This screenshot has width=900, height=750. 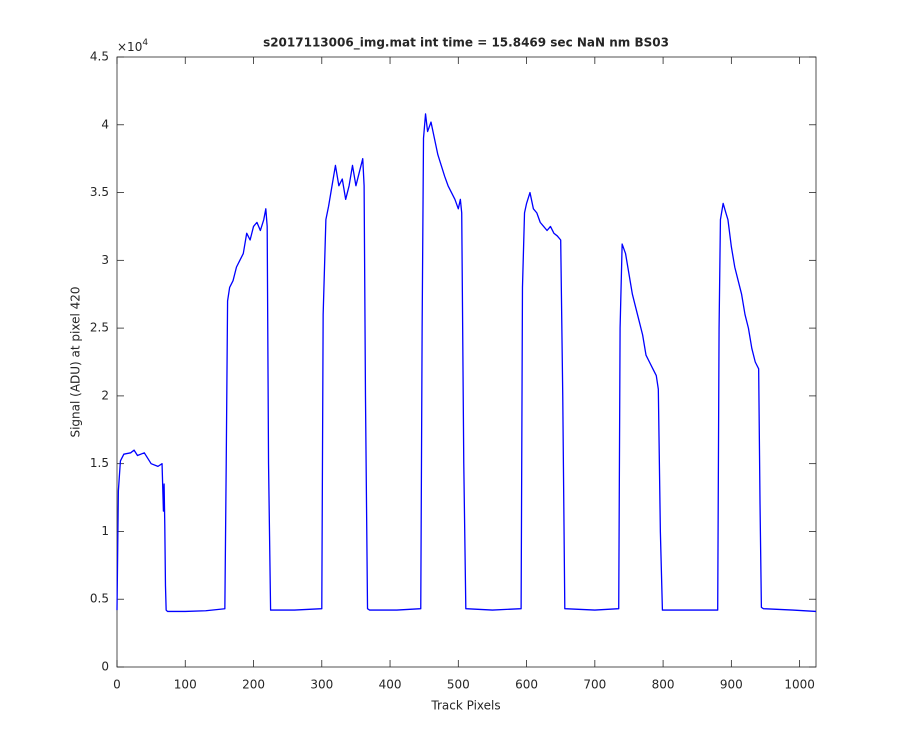 What do you see at coordinates (105, 260) in the screenshot?
I see `y-tick-label: 3` at bounding box center [105, 260].